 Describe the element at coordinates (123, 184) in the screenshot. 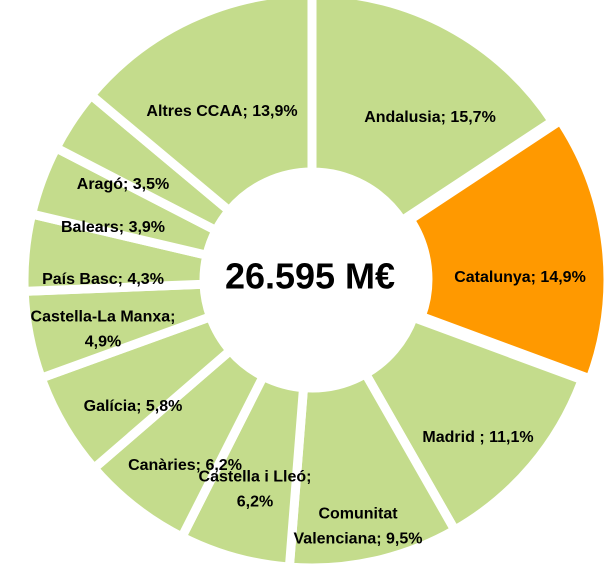

I see `slice-label: Aragó; 3,5%` at that location.